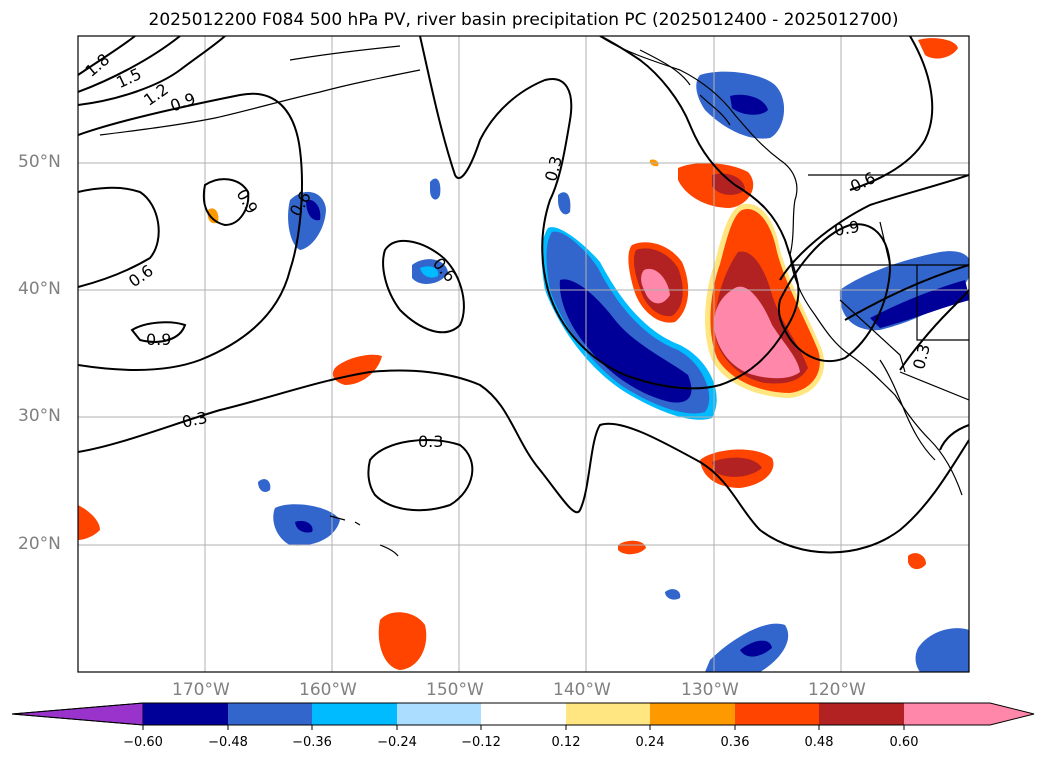  I want to click on lat-label: 30°N, so click(39, 416).